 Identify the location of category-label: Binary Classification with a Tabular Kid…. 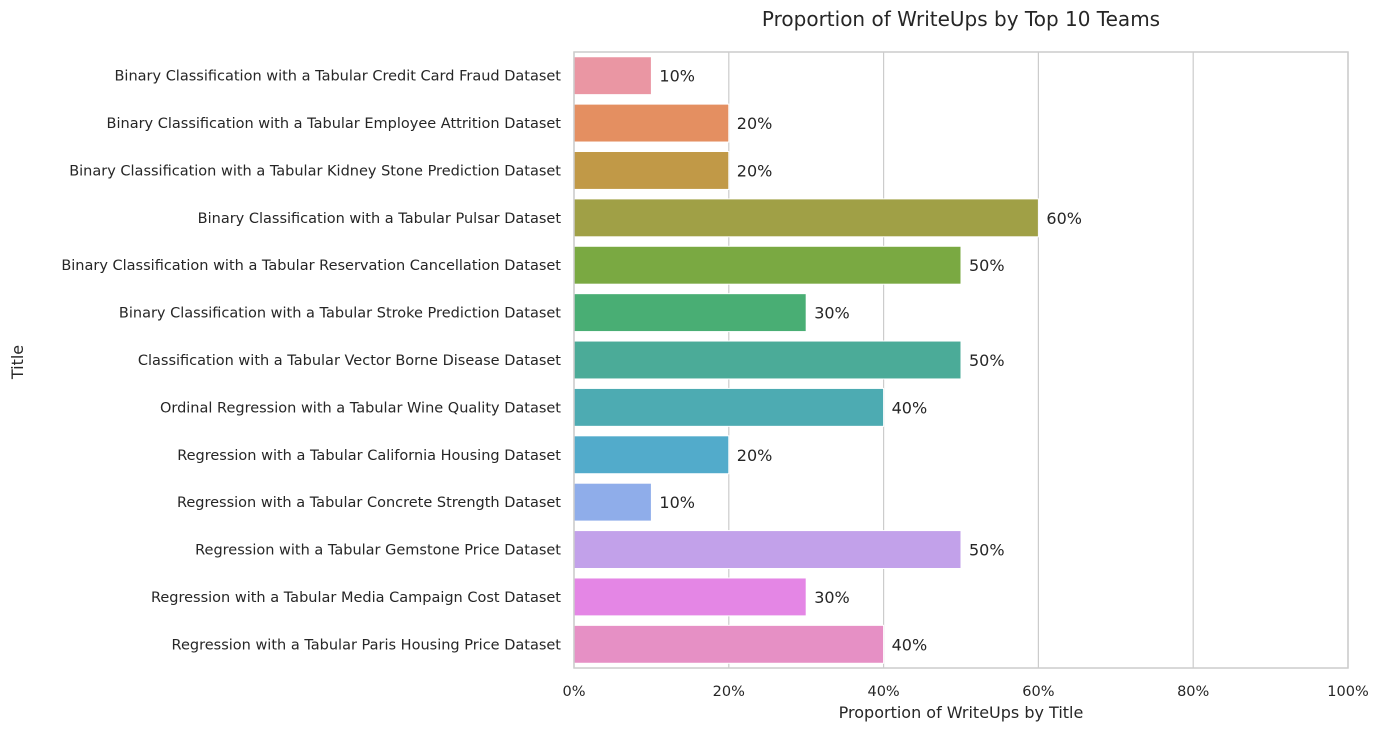
(315, 171).